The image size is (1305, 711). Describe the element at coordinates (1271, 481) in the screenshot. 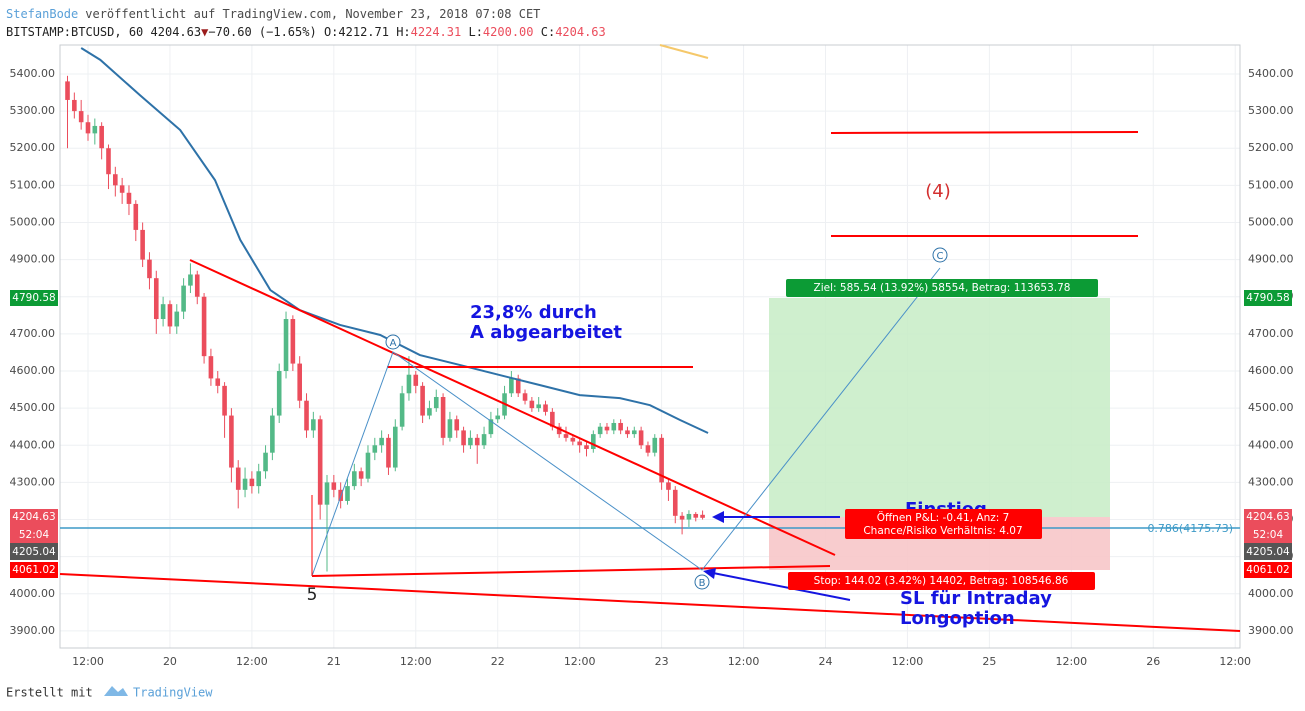

I see `y-tick-label: 4300.00` at that location.